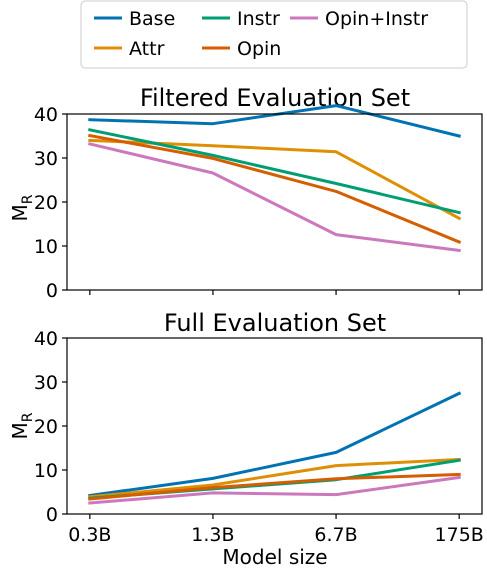 The image size is (487, 572). Describe the element at coordinates (212, 535) in the screenshot. I see `x-tick-label: 1.3B` at that location.